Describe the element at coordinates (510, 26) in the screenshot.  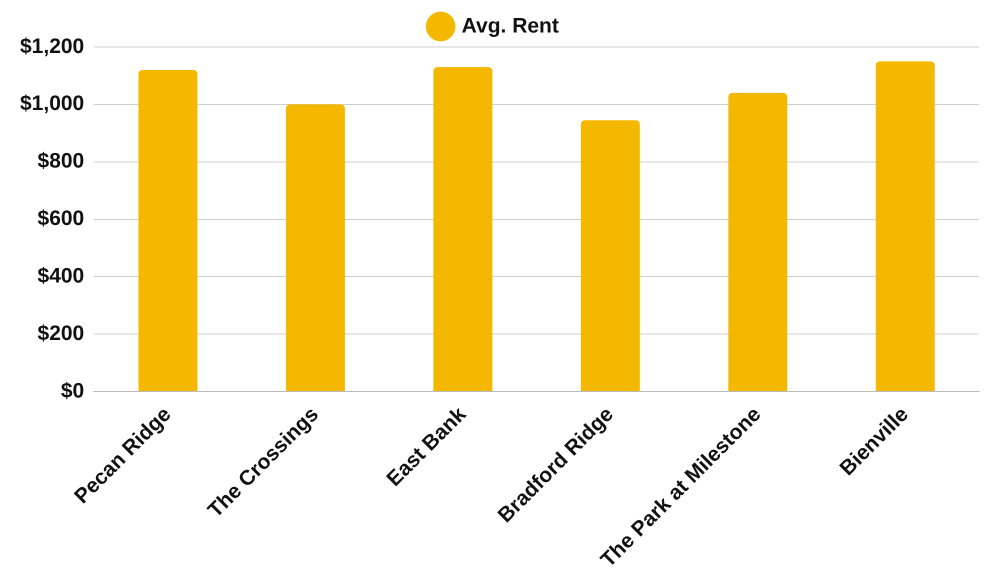
I see `legend-label: Avg. Rent` at that location.